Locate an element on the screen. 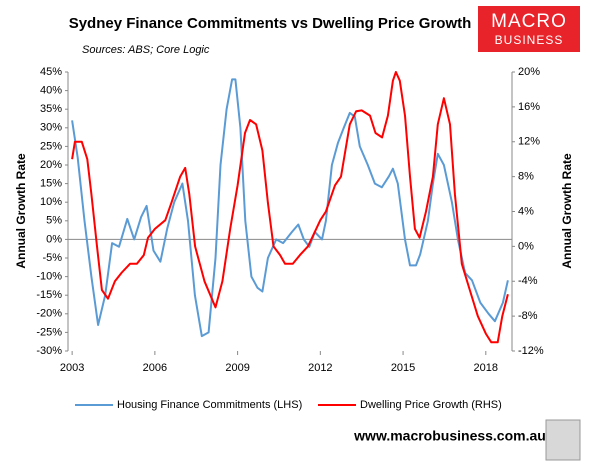  legend-label: Housing Finance Commitments (LHS) is located at coordinates (209, 405).